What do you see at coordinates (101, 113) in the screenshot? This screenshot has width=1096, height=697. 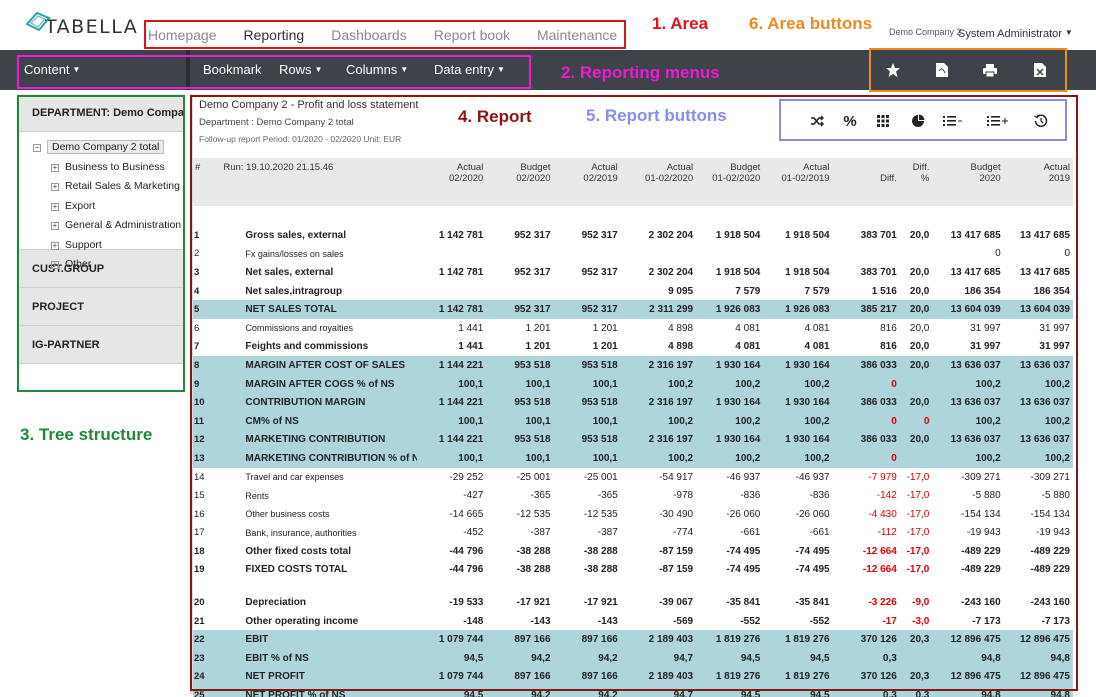 I see `sidebar-section-department: DEPARTMENT: Demo Company` at bounding box center [101, 113].